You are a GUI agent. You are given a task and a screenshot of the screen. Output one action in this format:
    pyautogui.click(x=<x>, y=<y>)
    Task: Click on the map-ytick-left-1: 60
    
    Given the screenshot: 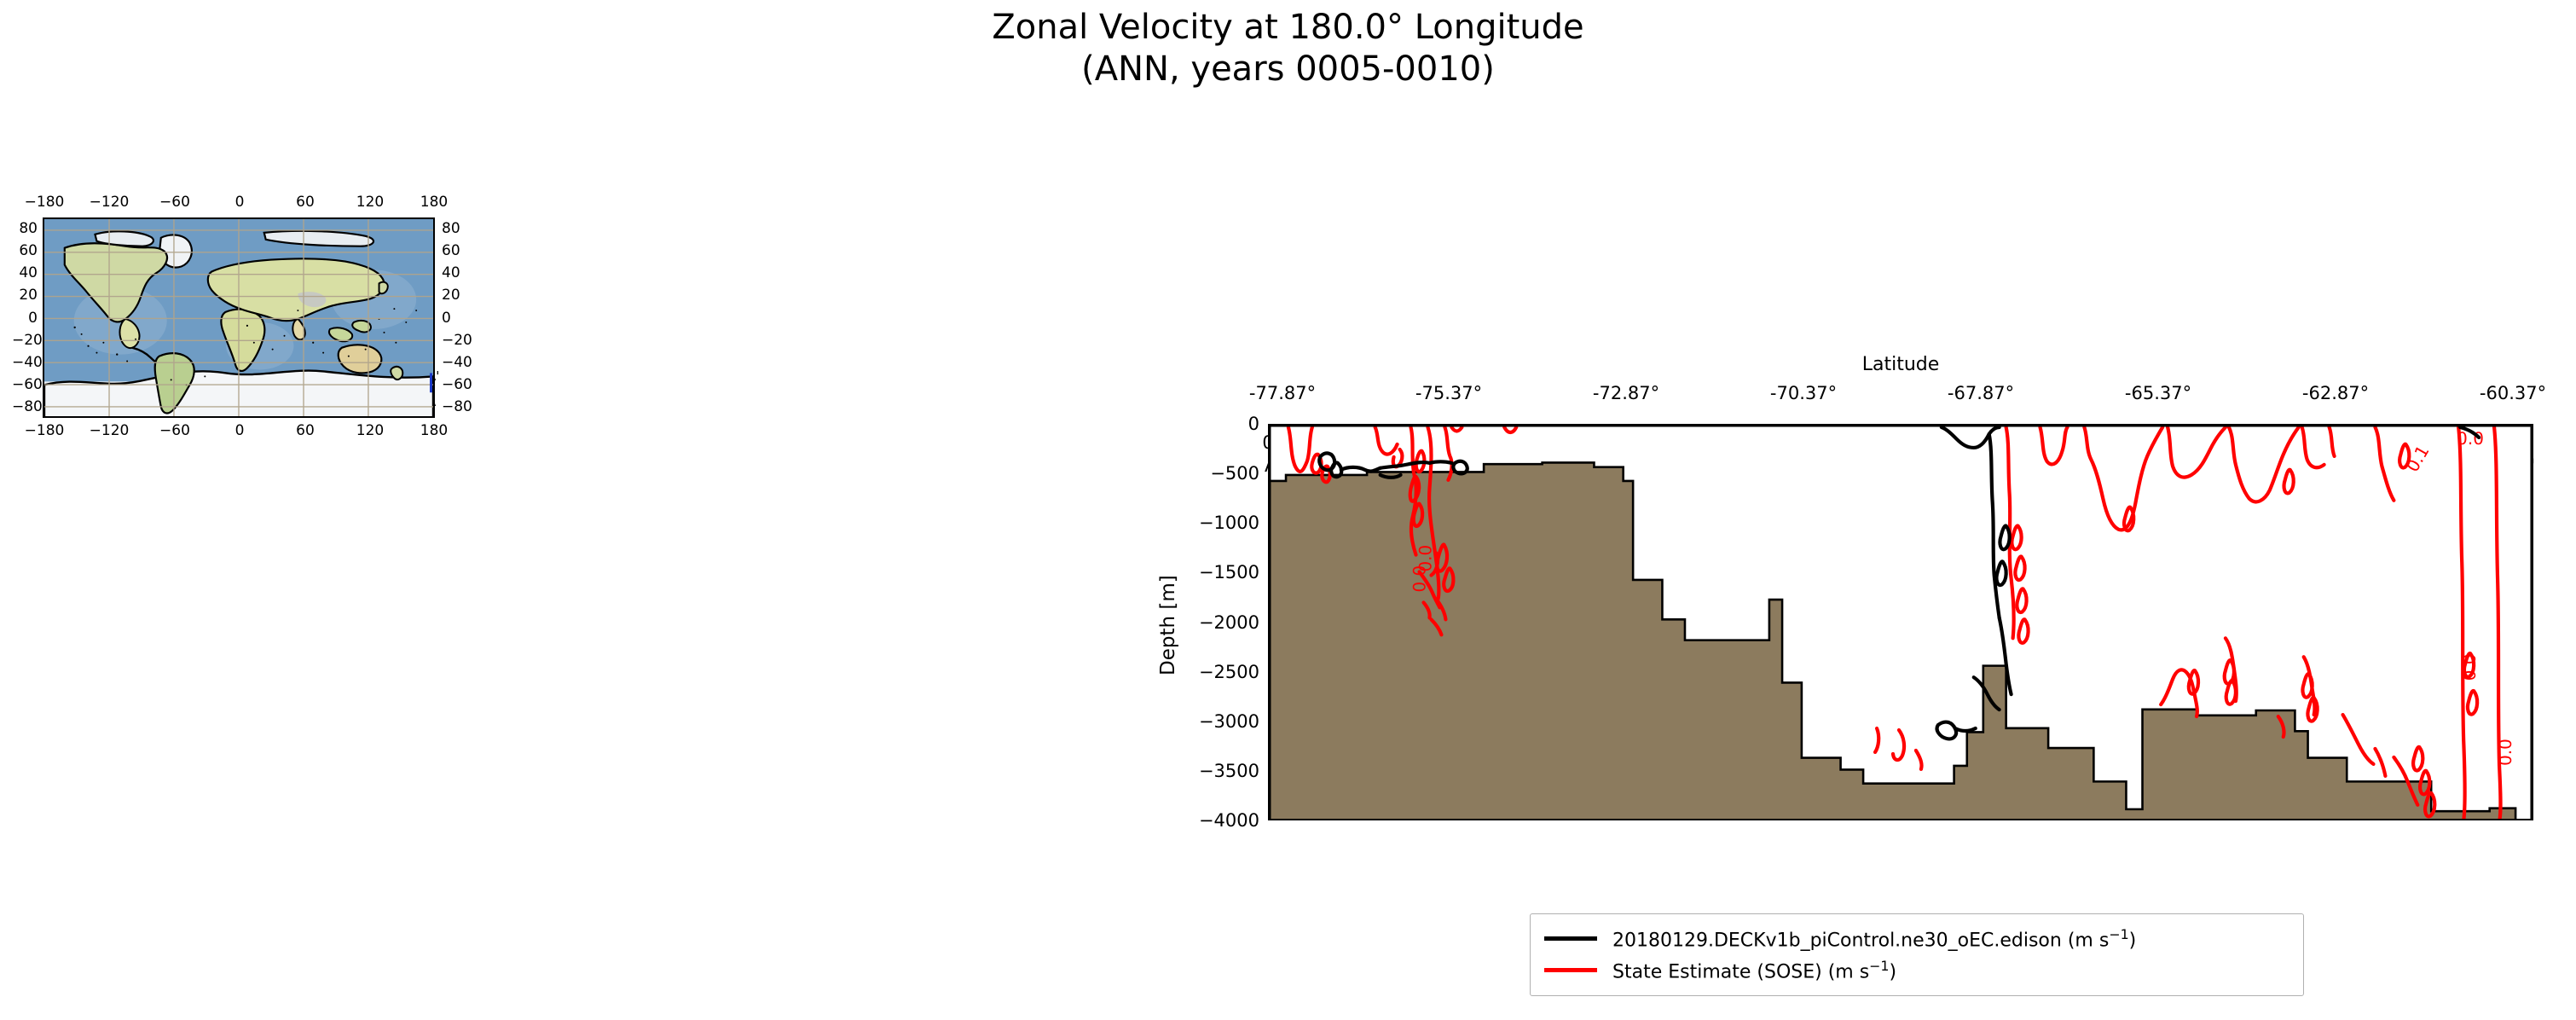 What is the action you would take?
    pyautogui.click(x=29, y=251)
    